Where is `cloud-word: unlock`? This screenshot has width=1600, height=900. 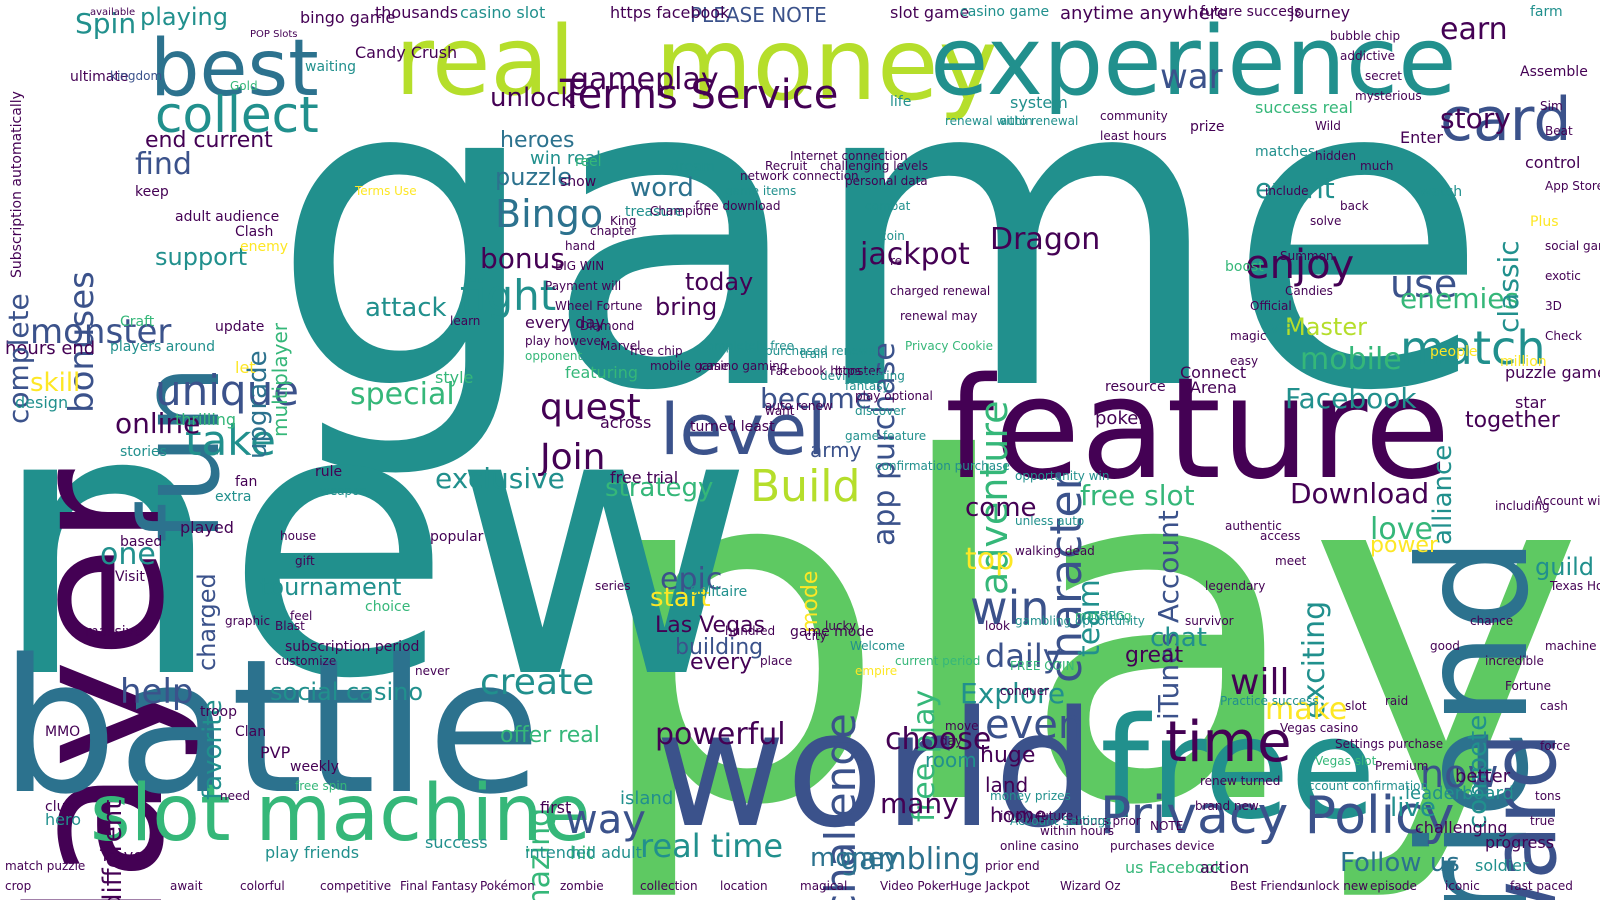 cloud-word: unlock is located at coordinates (533, 98).